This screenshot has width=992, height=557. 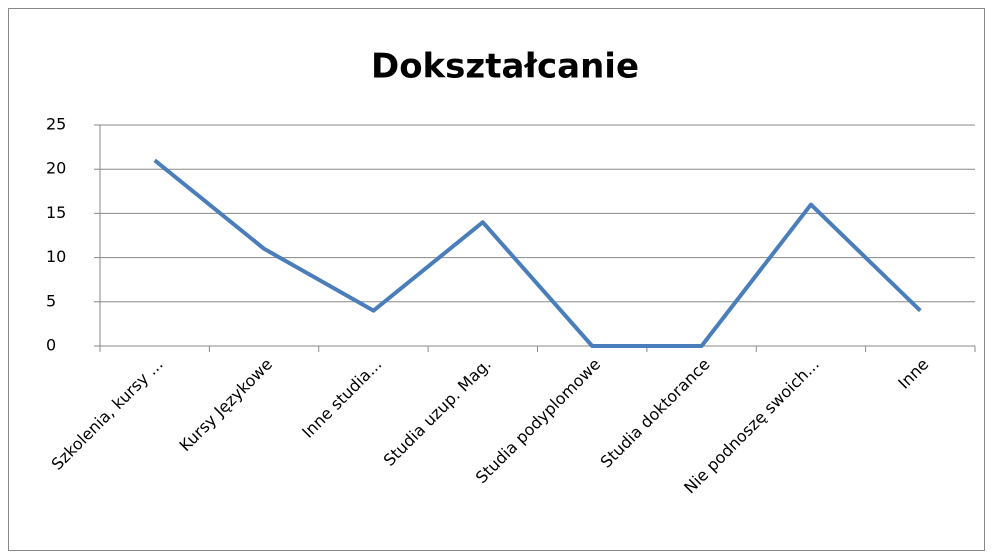 What do you see at coordinates (56, 124) in the screenshot?
I see `y-tick-label: 25` at bounding box center [56, 124].